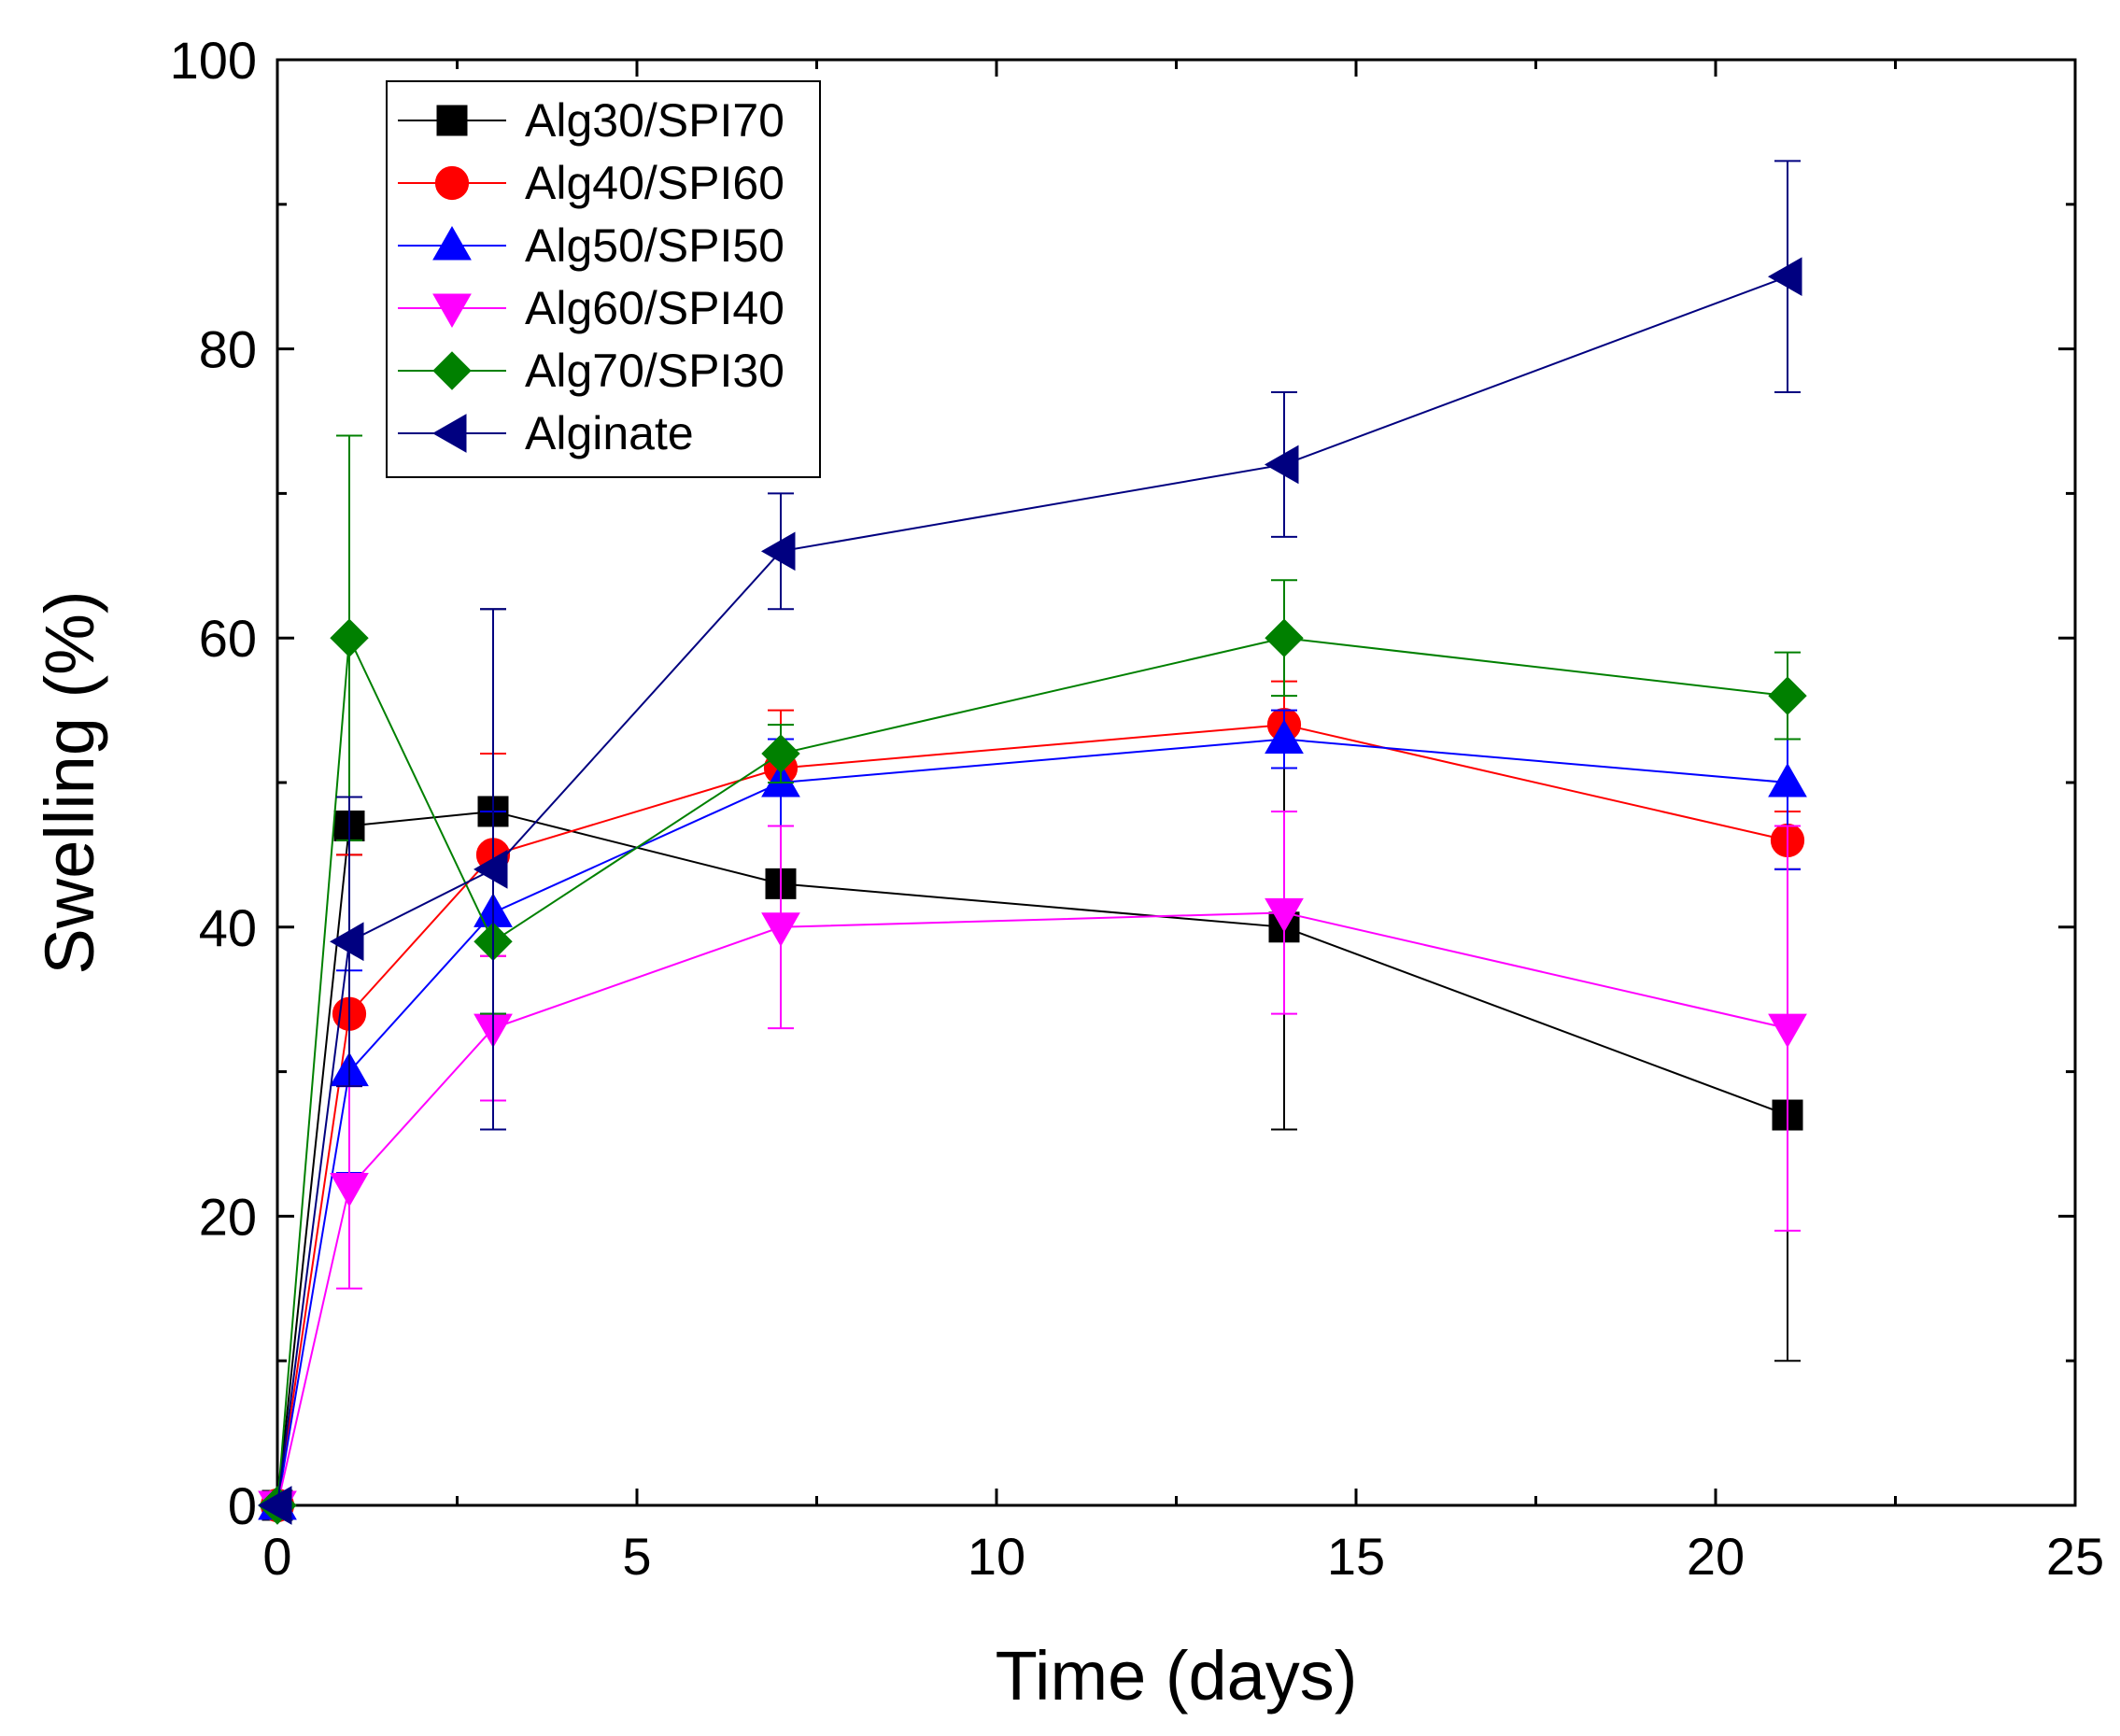 The height and width of the screenshot is (1736, 2120). I want to click on y-tick-label: 0, so click(242, 1505).